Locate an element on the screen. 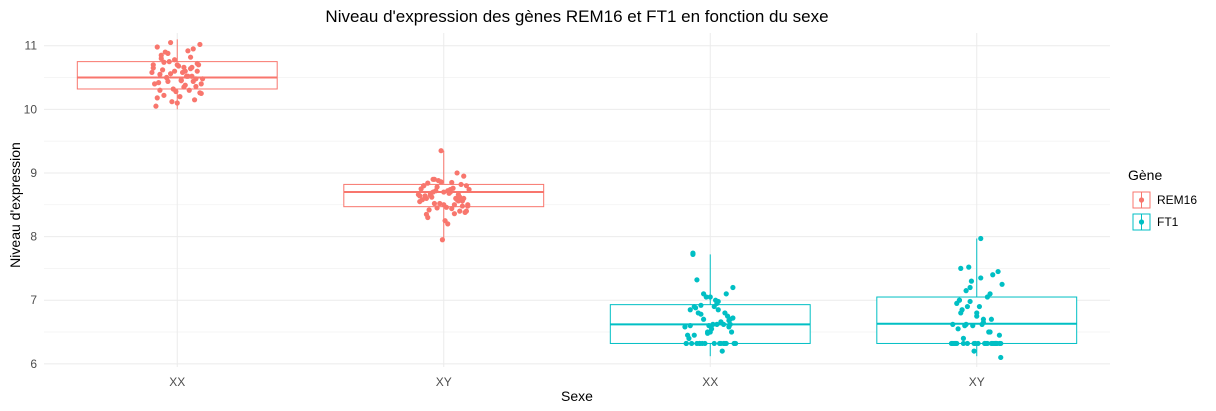 Image resolution: width=1216 pixels, height=411 pixels. y-axis: 6 7 8 9 10 11 is located at coordinates (31, 205).